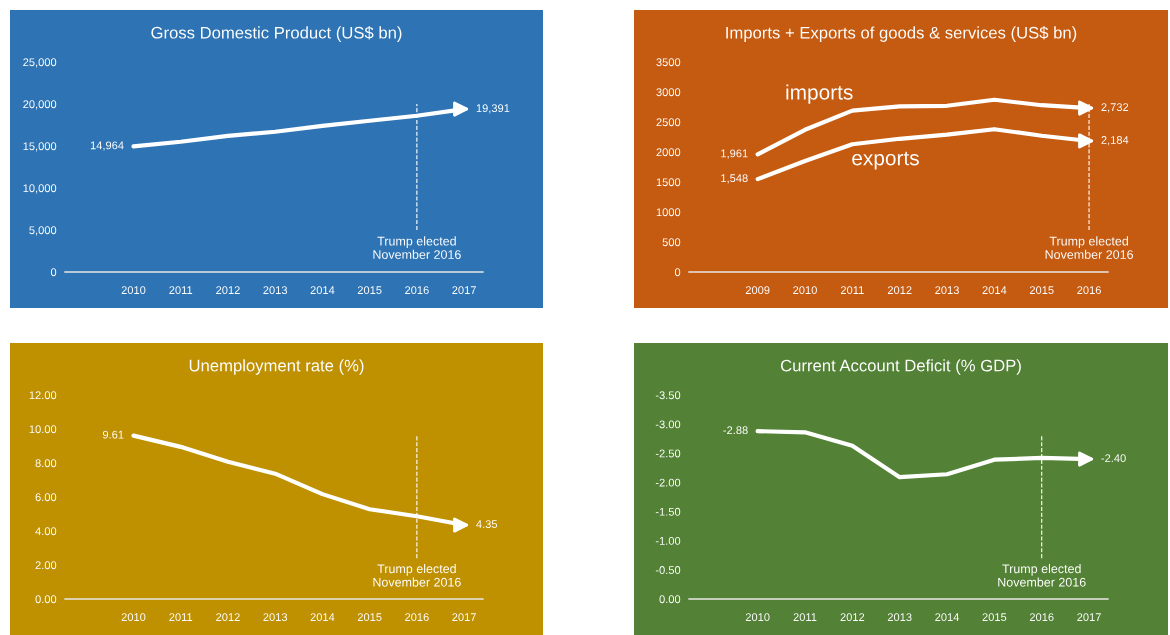 This screenshot has width=1170, height=635. What do you see at coordinates (668, 570) in the screenshot?
I see `y-tick-label: -0.50` at bounding box center [668, 570].